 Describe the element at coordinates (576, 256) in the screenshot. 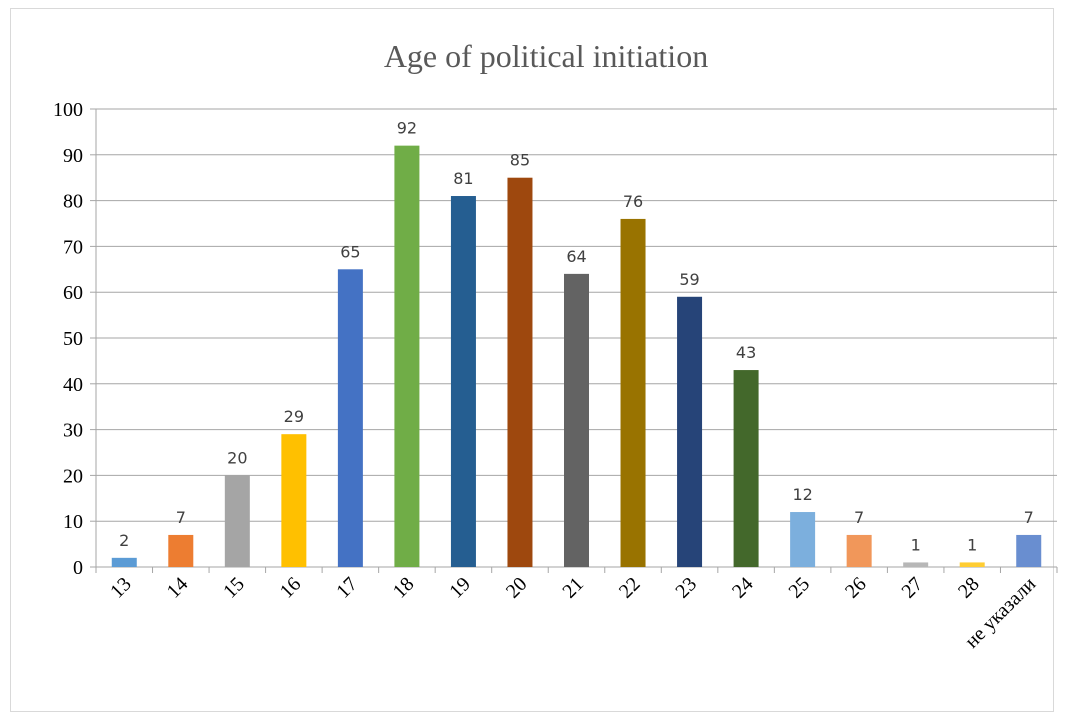

I see `data-label: 64` at that location.